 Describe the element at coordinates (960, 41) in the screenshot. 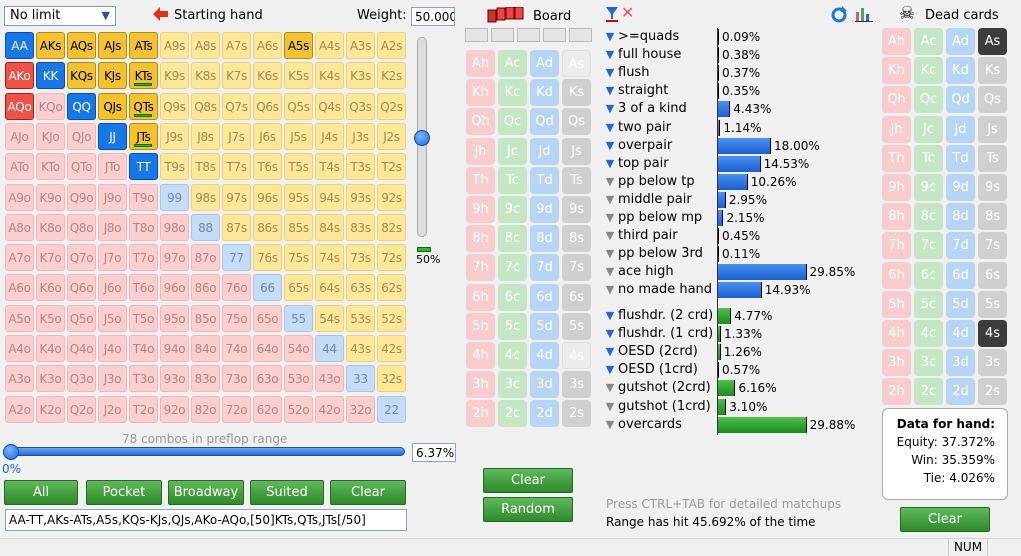

I see `card-Ad: Ad` at that location.